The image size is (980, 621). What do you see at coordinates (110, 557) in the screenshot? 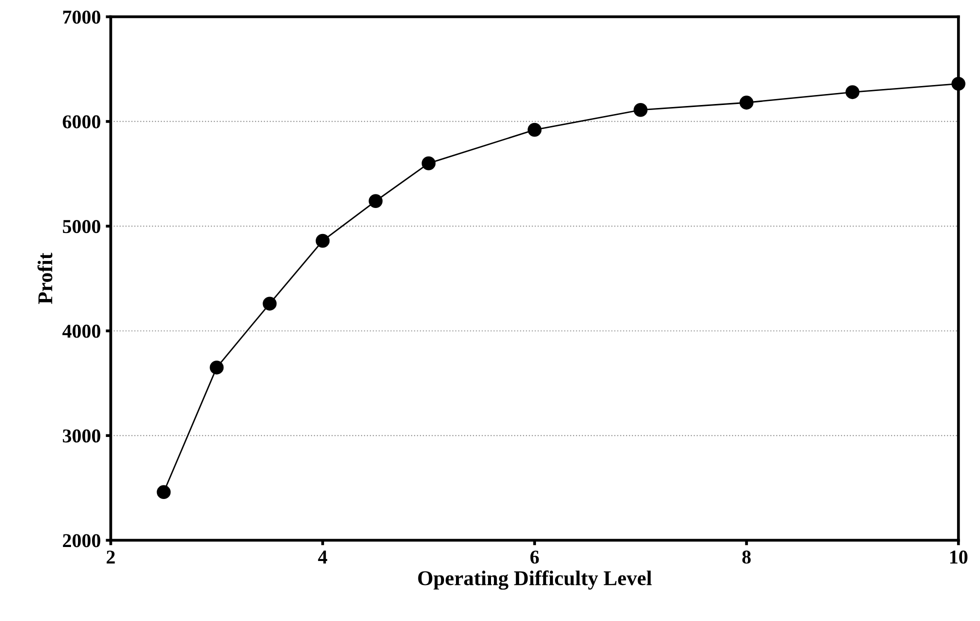
I see `x-tick-label: 2` at bounding box center [110, 557].